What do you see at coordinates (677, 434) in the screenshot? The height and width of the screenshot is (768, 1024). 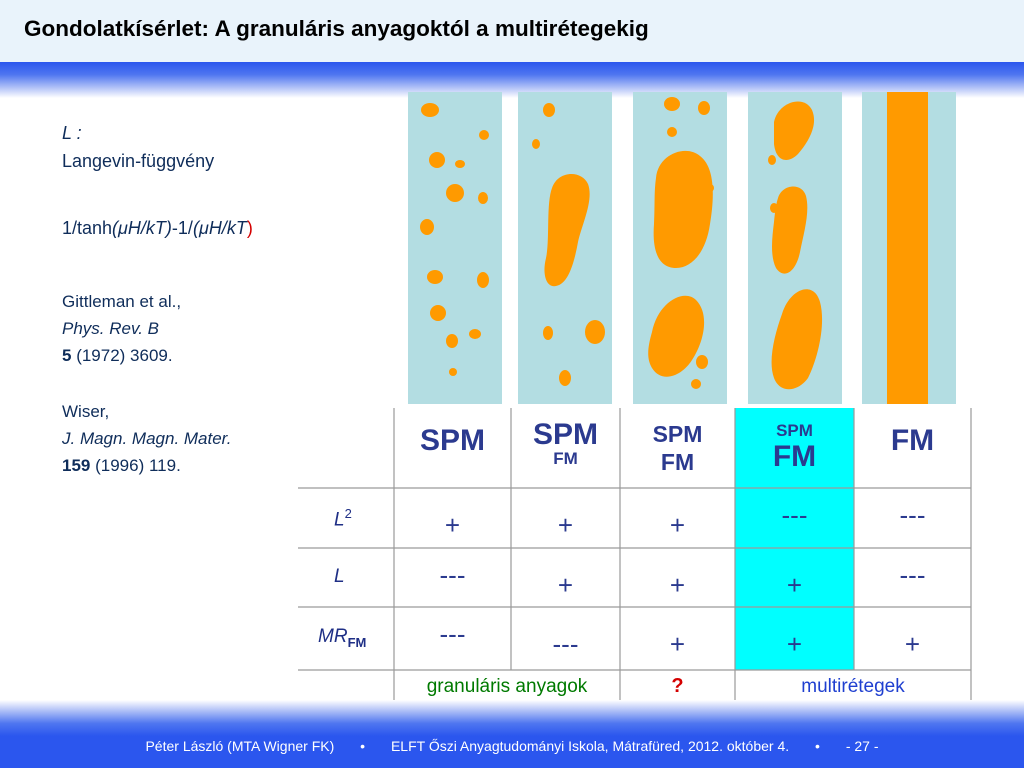 I see `col-header-3-main: SPM` at bounding box center [677, 434].